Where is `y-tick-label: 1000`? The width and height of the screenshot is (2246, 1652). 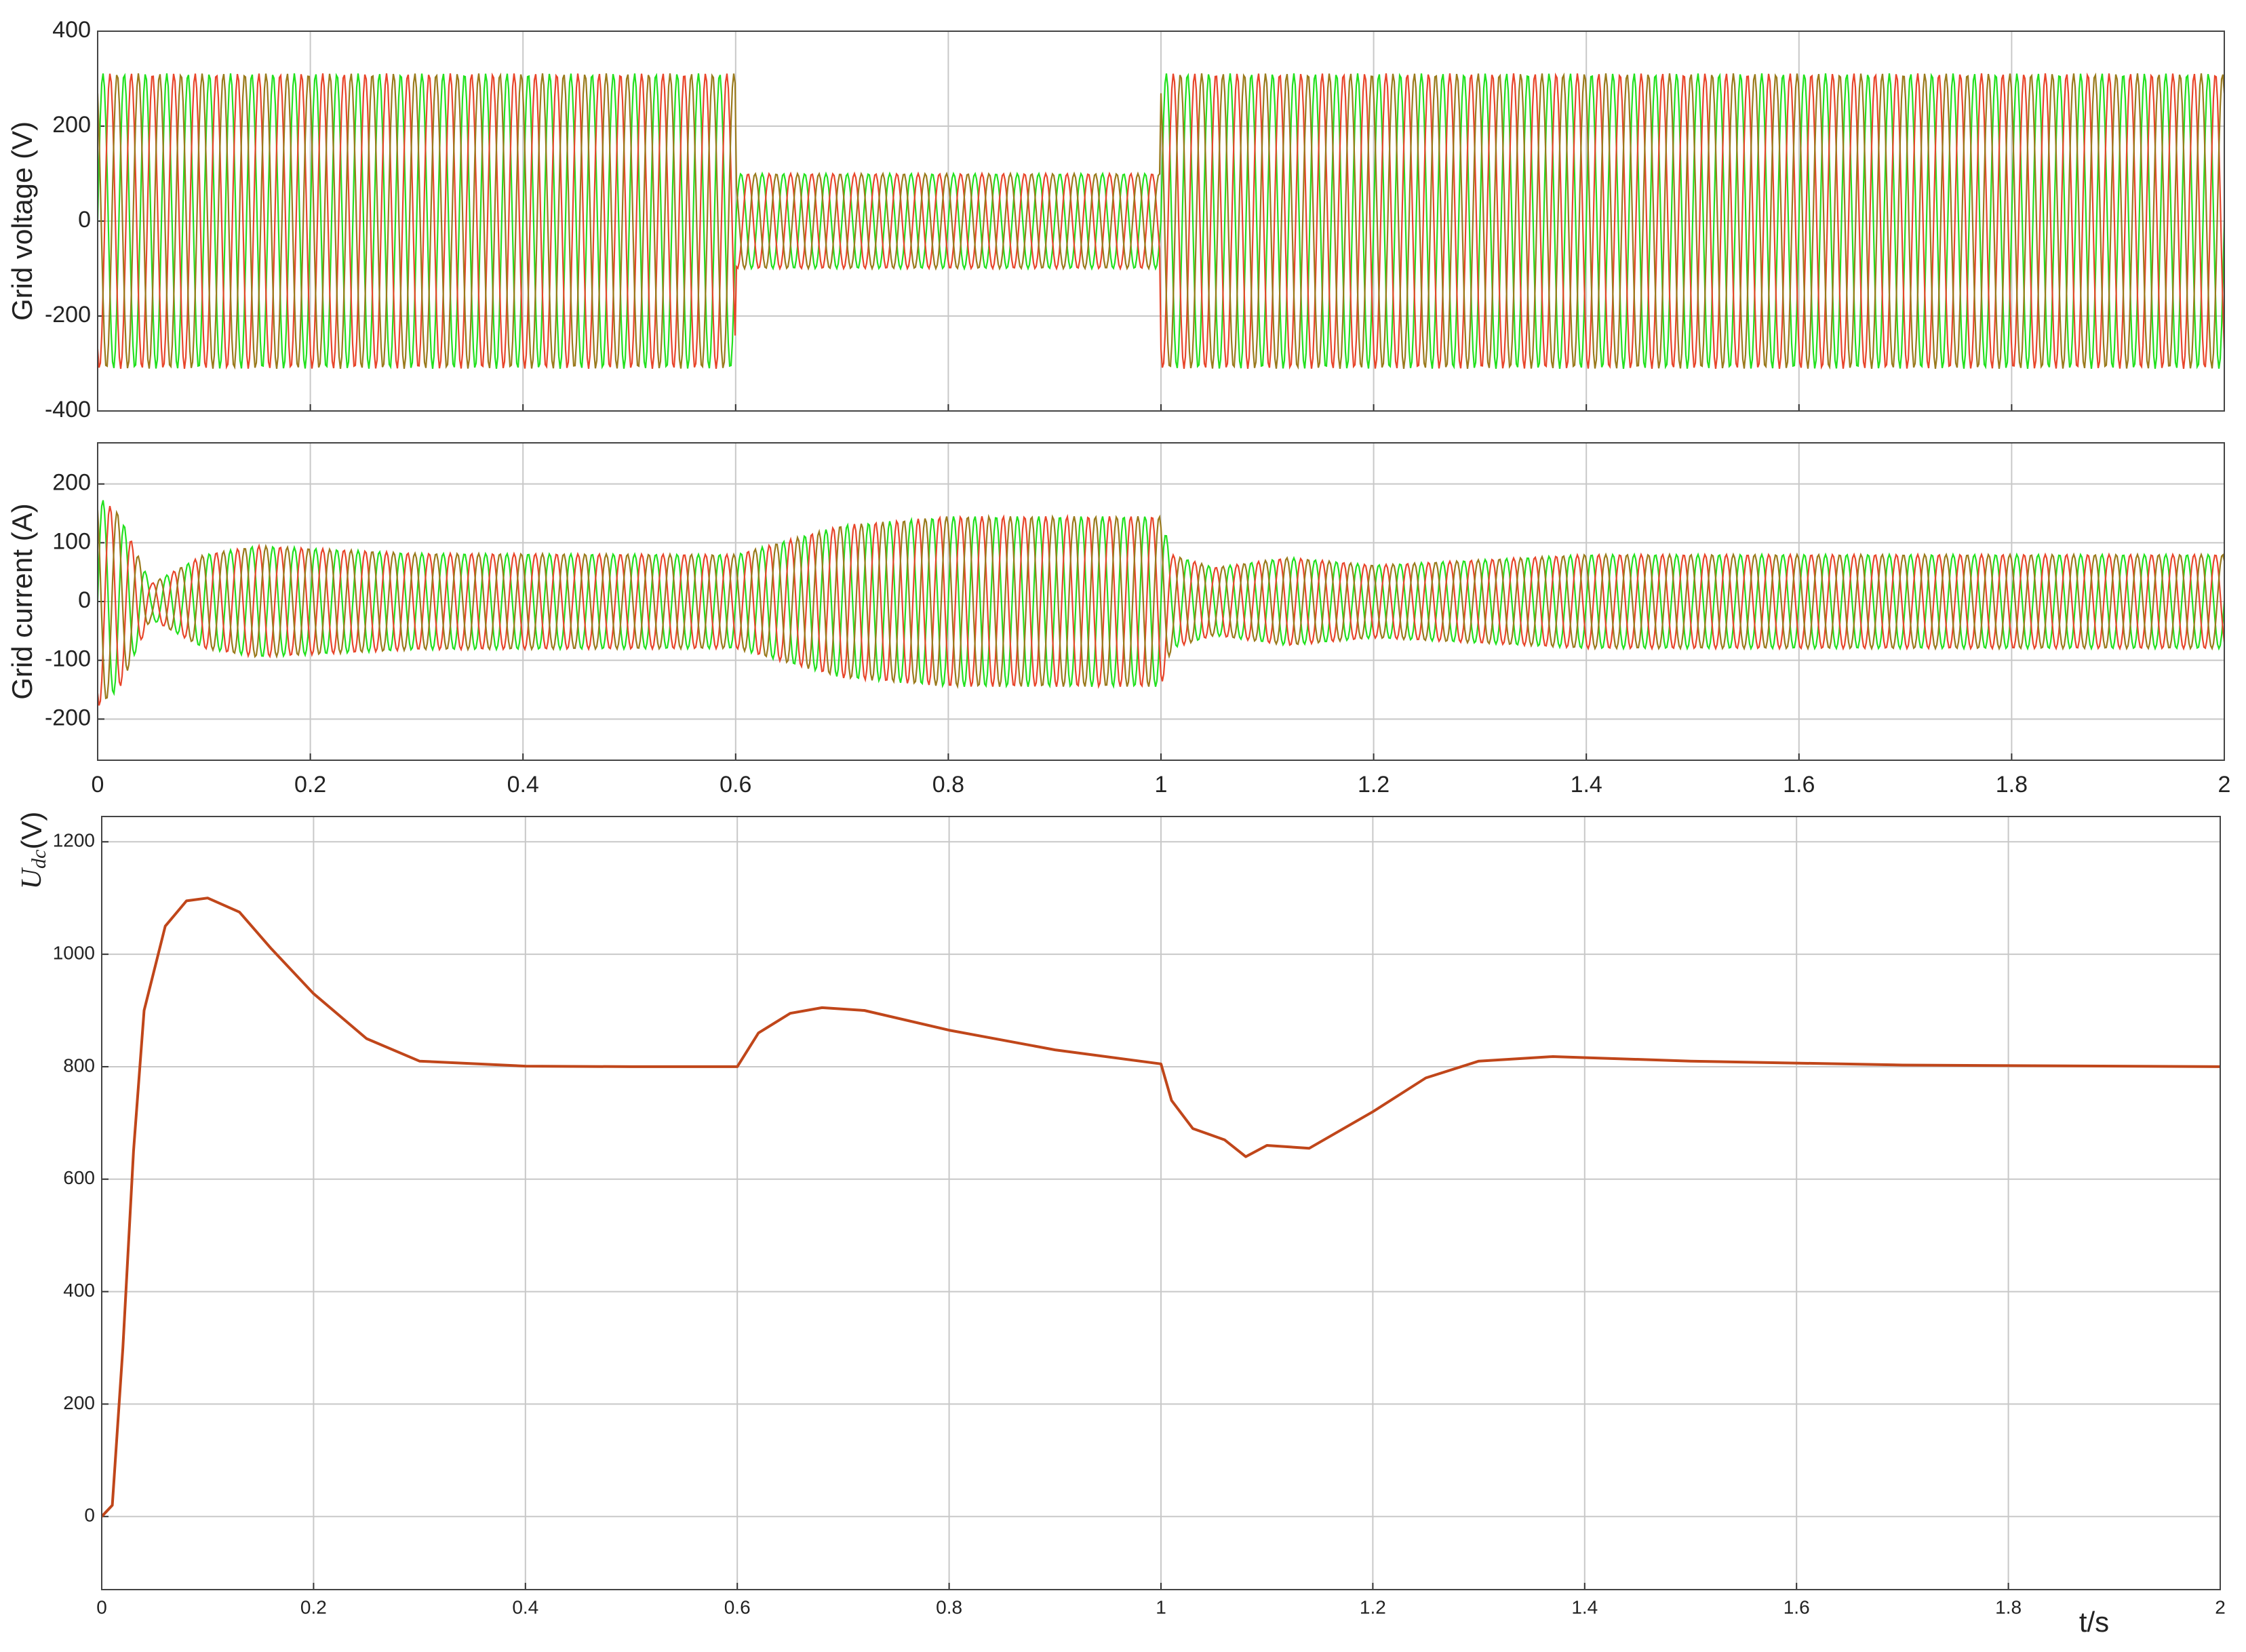 y-tick-label: 1000 is located at coordinates (74, 953).